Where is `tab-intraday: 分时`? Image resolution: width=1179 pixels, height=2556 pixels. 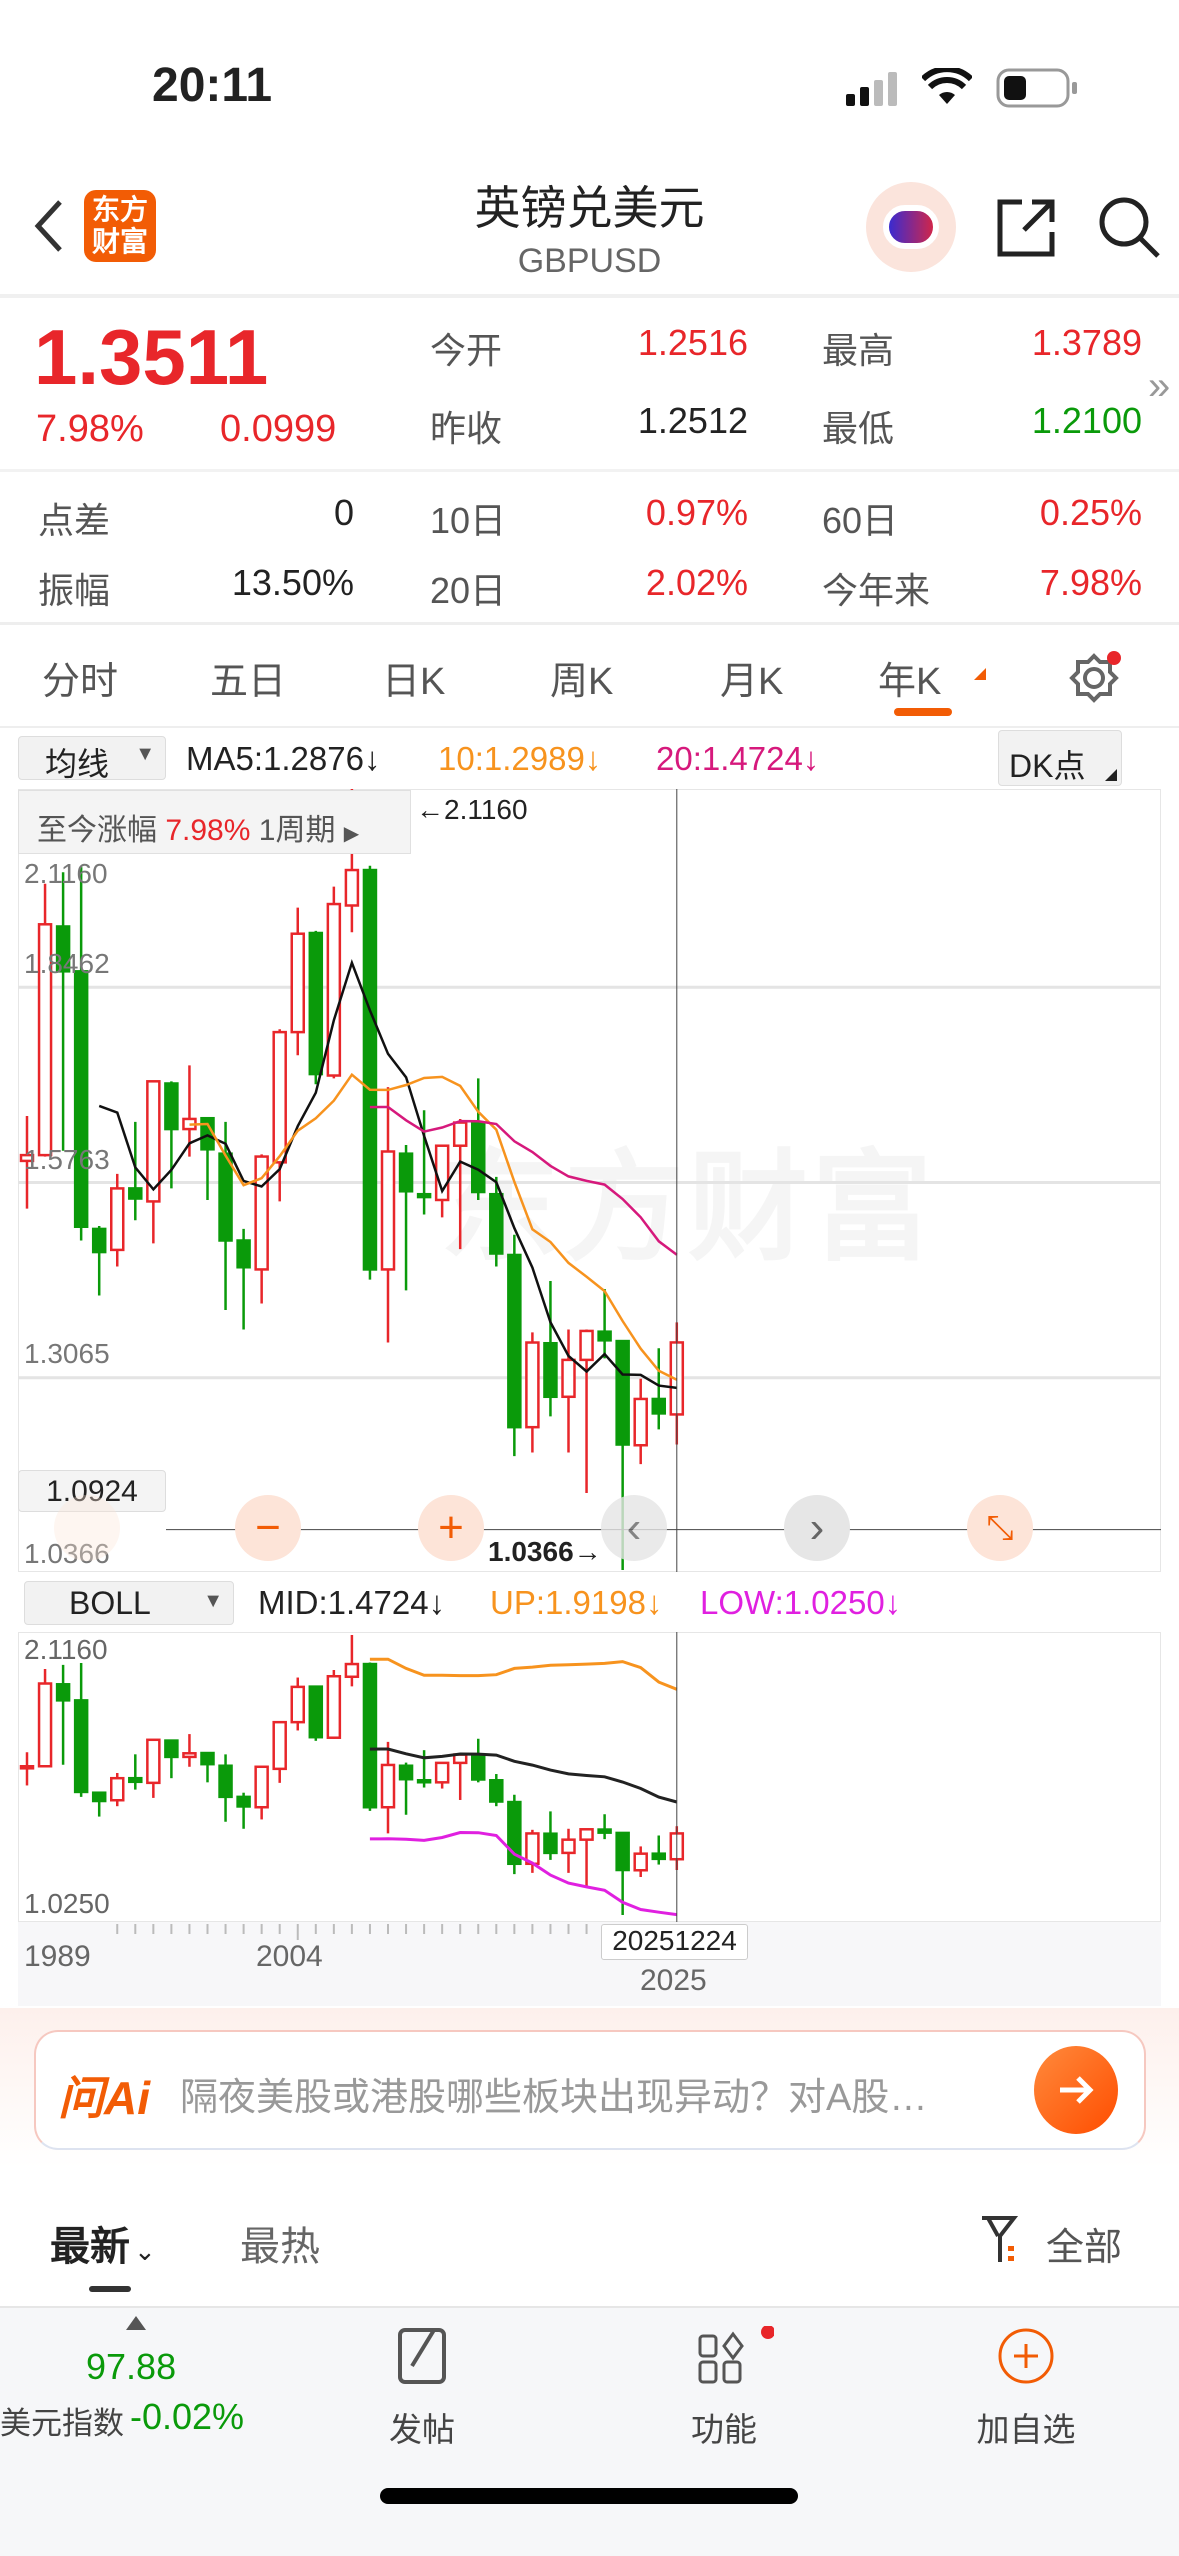
tab-intraday: 分时 is located at coordinates (80, 682).